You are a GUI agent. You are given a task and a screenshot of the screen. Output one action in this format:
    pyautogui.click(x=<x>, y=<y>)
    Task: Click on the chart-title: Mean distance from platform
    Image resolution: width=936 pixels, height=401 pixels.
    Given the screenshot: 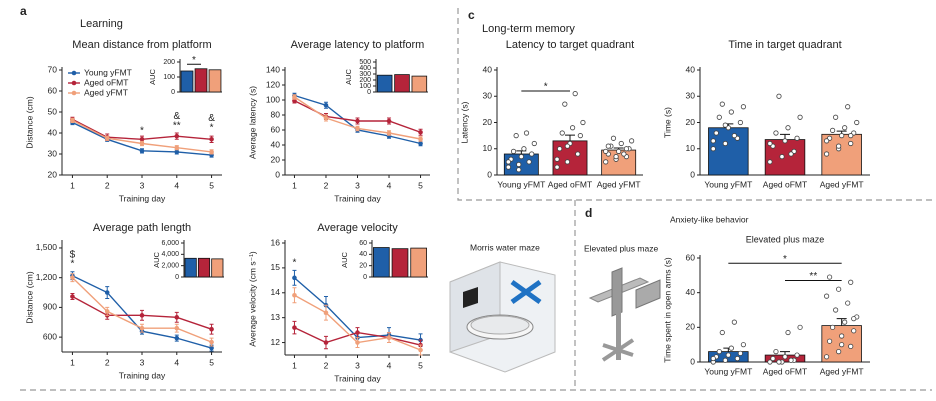 What is the action you would take?
    pyautogui.click(x=141, y=45)
    